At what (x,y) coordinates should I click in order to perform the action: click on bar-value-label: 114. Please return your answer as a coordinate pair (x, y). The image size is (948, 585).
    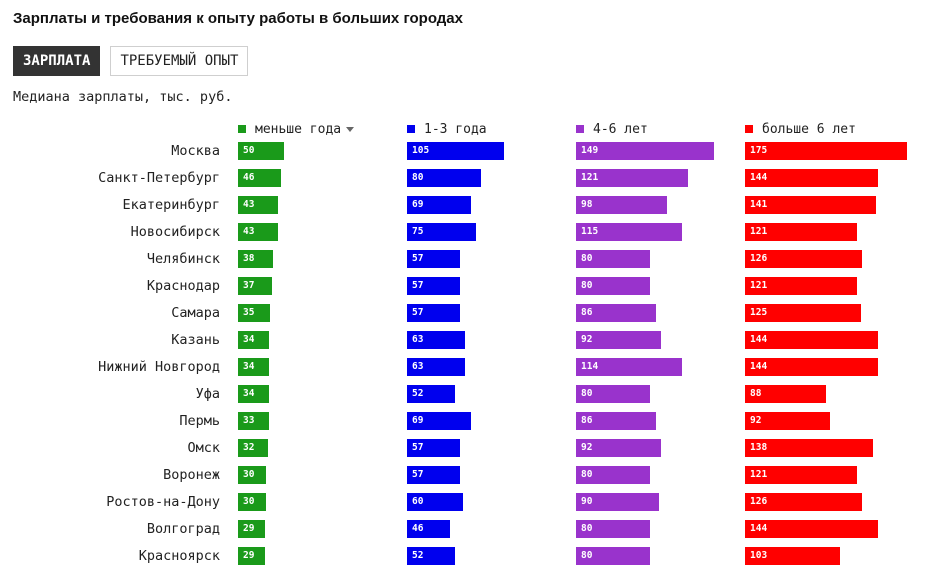
    Looking at the image, I should click on (590, 366).